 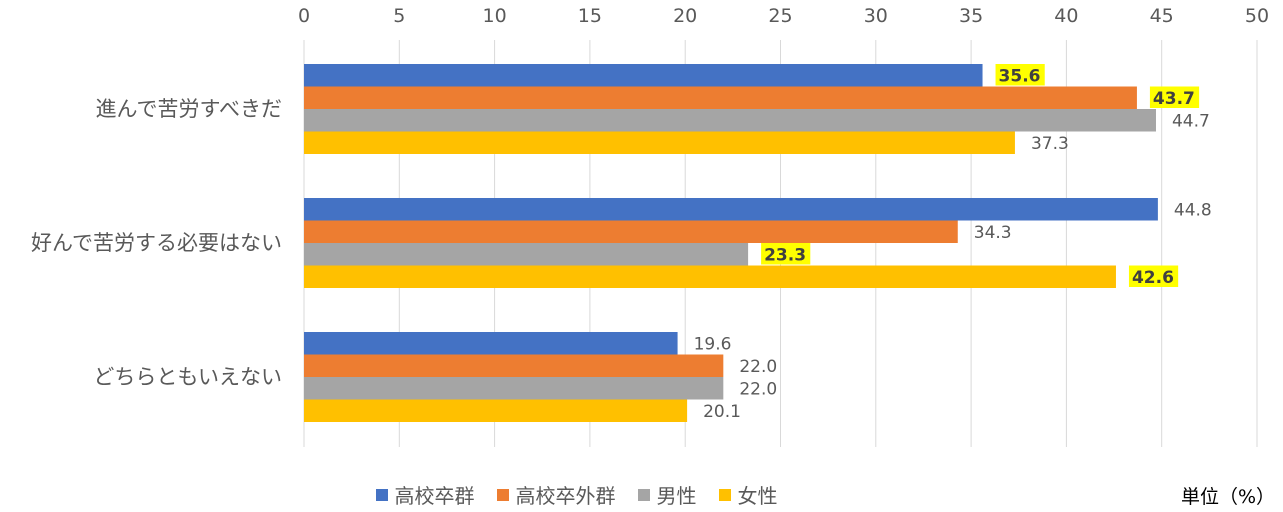 What do you see at coordinates (722, 412) in the screenshot?
I see `data-label: 20.1` at bounding box center [722, 412].